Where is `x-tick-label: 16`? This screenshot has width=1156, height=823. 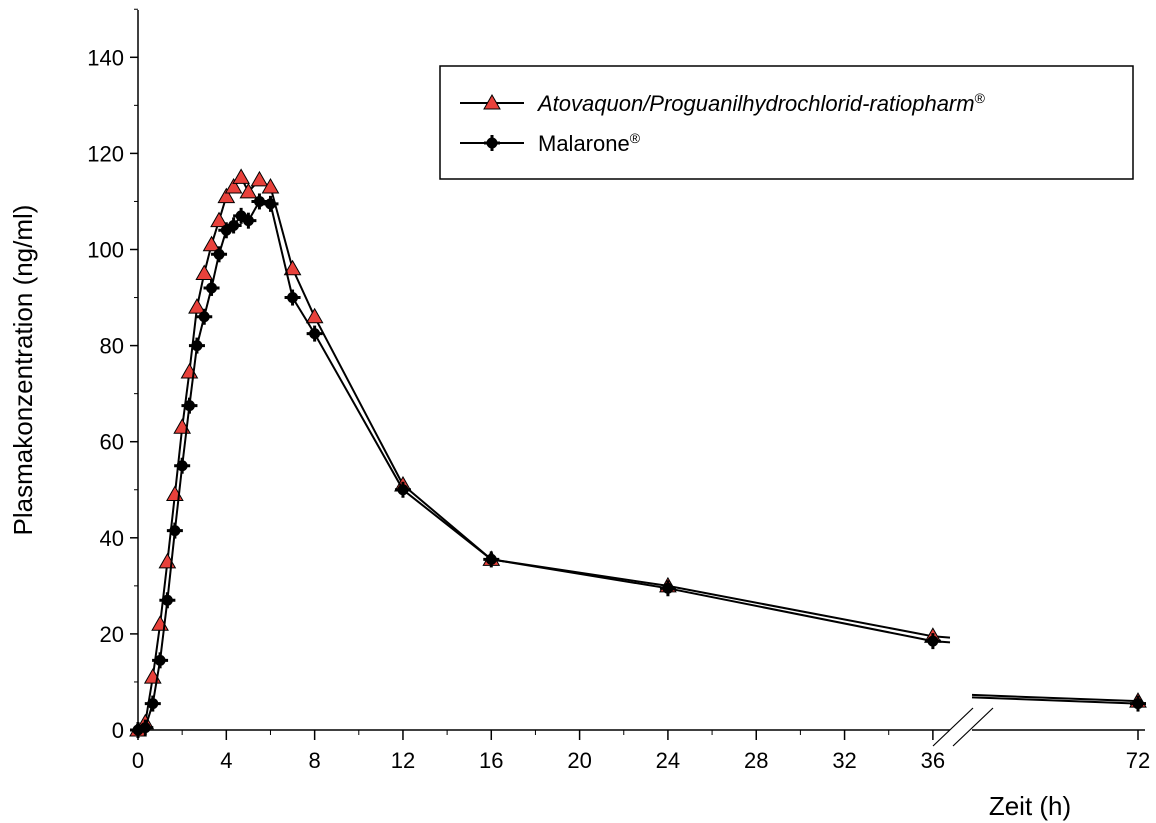 x-tick-label: 16 is located at coordinates (491, 760).